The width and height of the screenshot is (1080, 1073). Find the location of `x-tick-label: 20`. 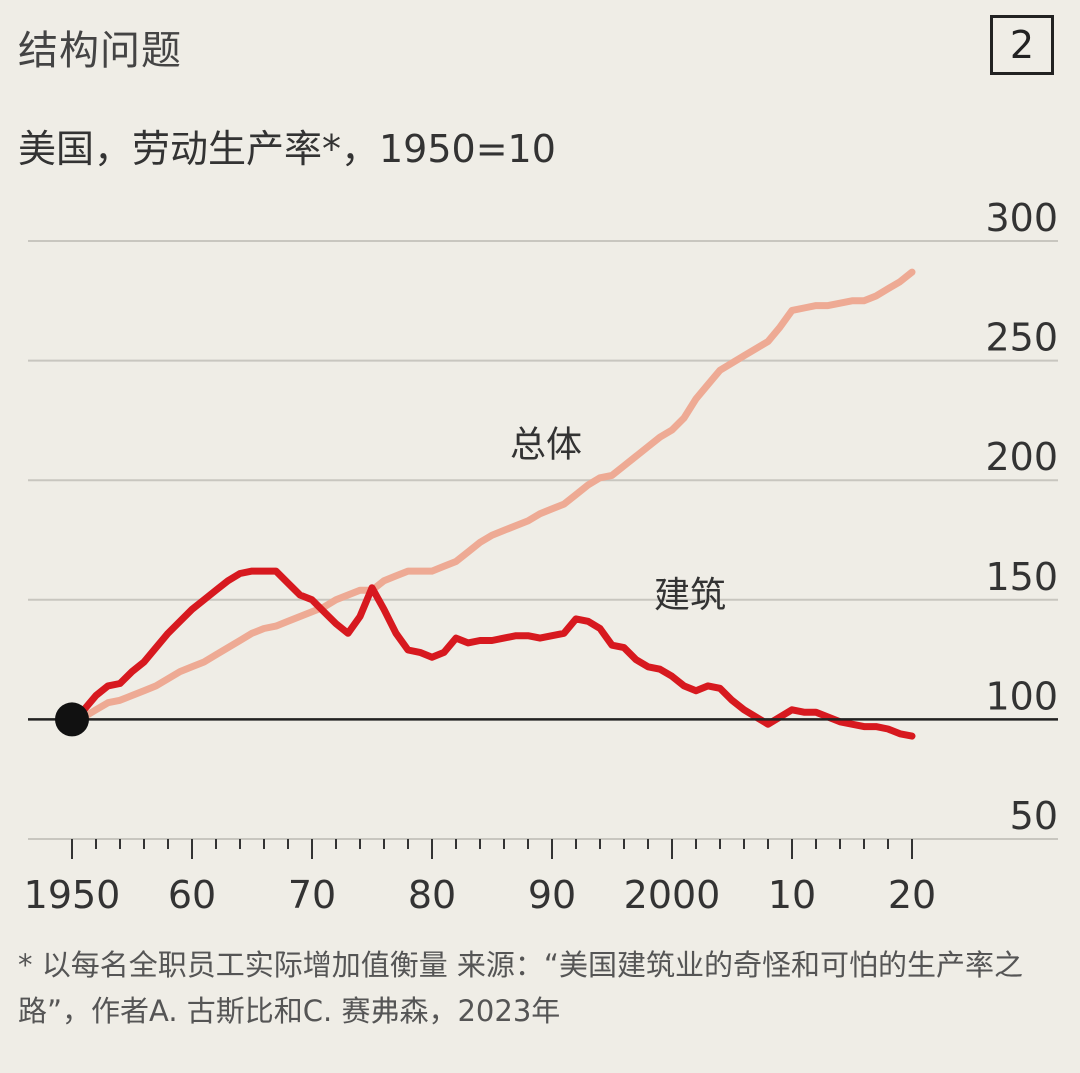

x-tick-label: 20 is located at coordinates (912, 895).